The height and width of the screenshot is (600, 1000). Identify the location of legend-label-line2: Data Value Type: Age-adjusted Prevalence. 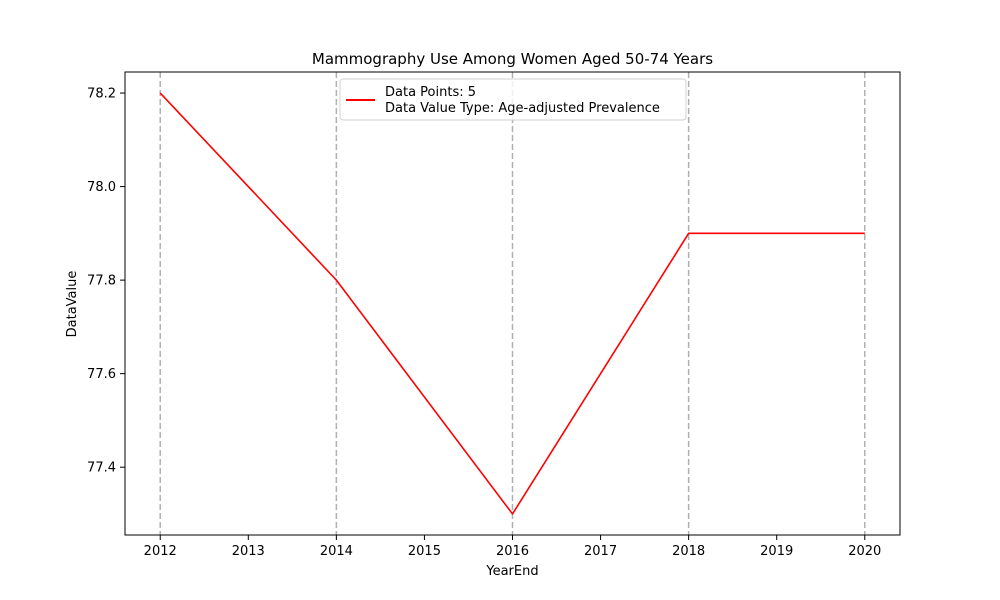
(522, 108).